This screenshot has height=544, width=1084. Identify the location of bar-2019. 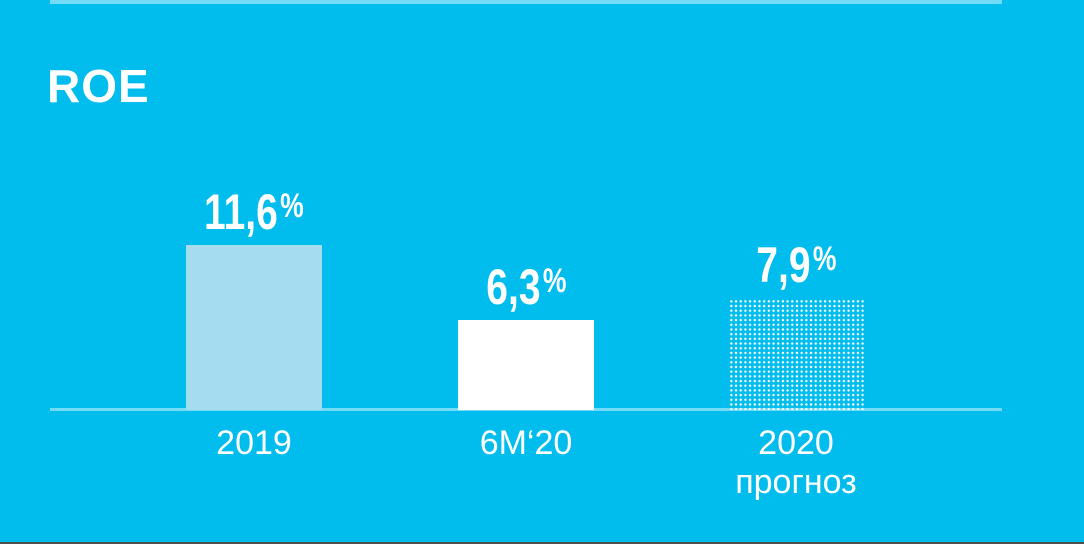
(254, 327).